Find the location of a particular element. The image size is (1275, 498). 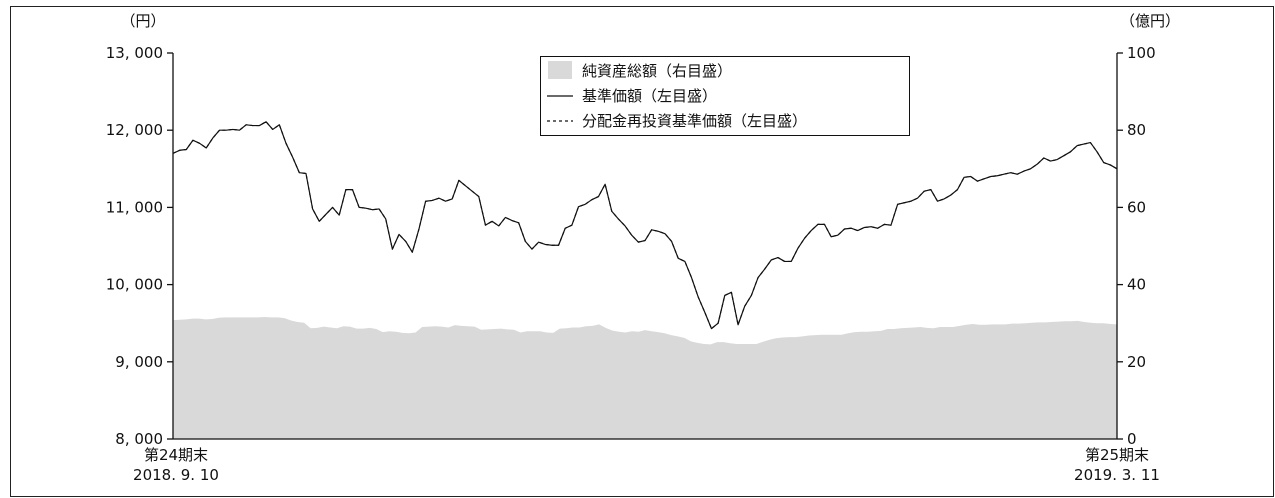

left-tick-label: 9, 000 is located at coordinates (139, 362).